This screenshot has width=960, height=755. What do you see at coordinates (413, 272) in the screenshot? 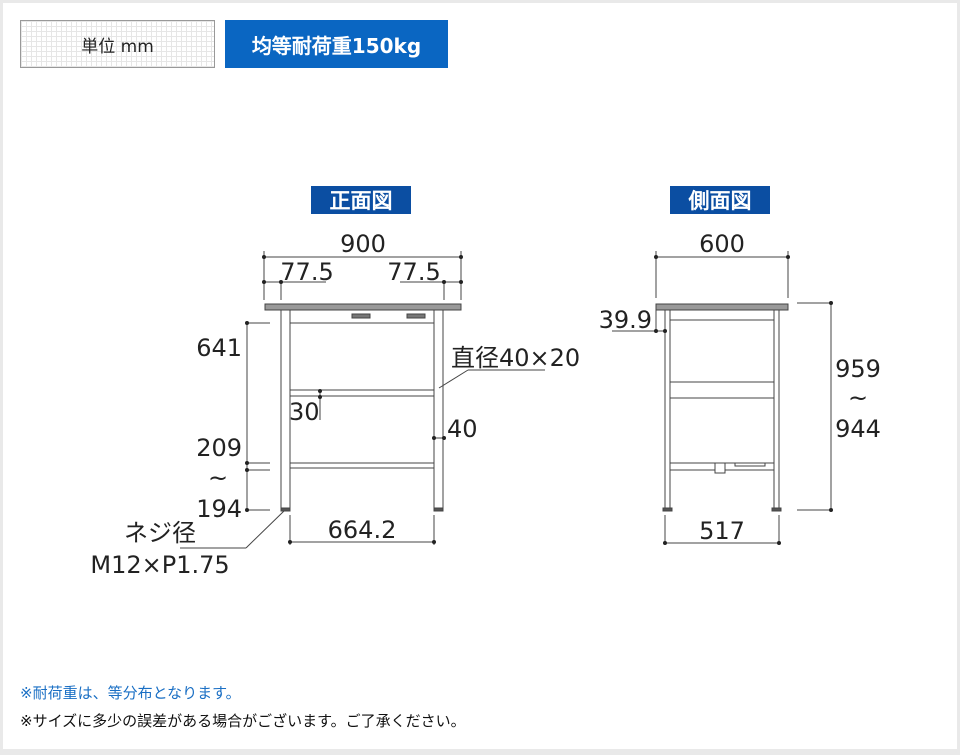
I see `offset-right-label: 77.5` at bounding box center [413, 272].